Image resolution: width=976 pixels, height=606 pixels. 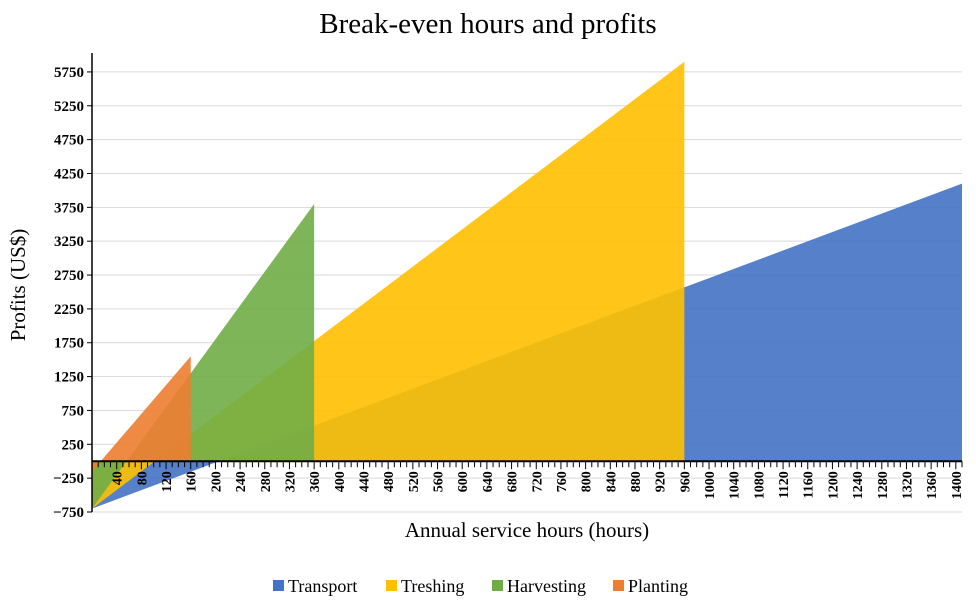 What do you see at coordinates (833, 485) in the screenshot?
I see `x-tick-label: 1200` at bounding box center [833, 485].